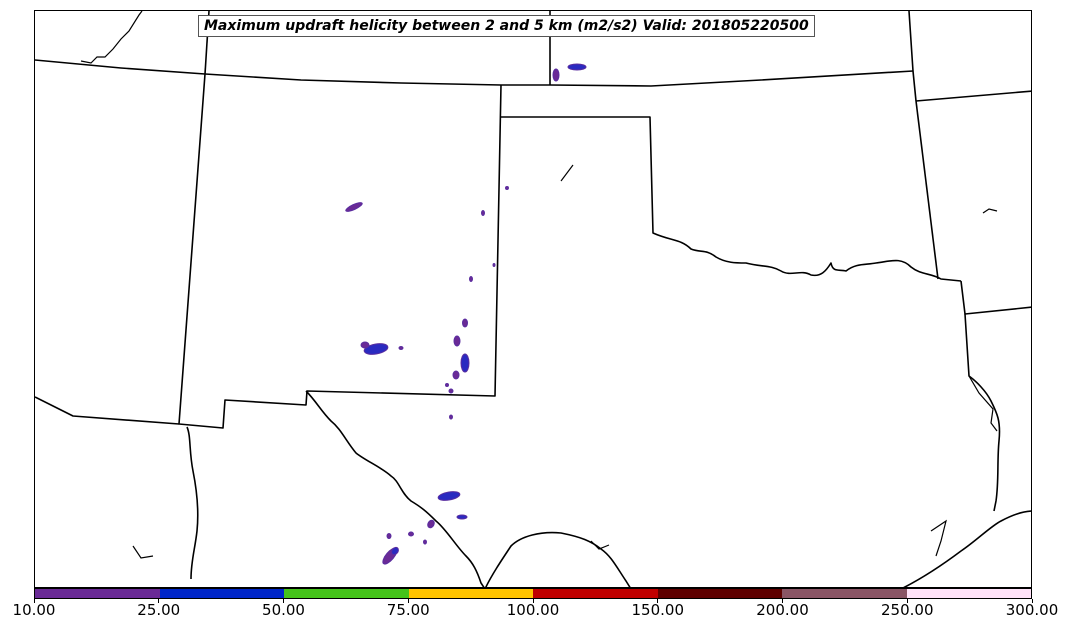 The image size is (1070, 633). What do you see at coordinates (658, 610) in the screenshot?
I see `colorbar-tick-label: 150.00` at bounding box center [658, 610].